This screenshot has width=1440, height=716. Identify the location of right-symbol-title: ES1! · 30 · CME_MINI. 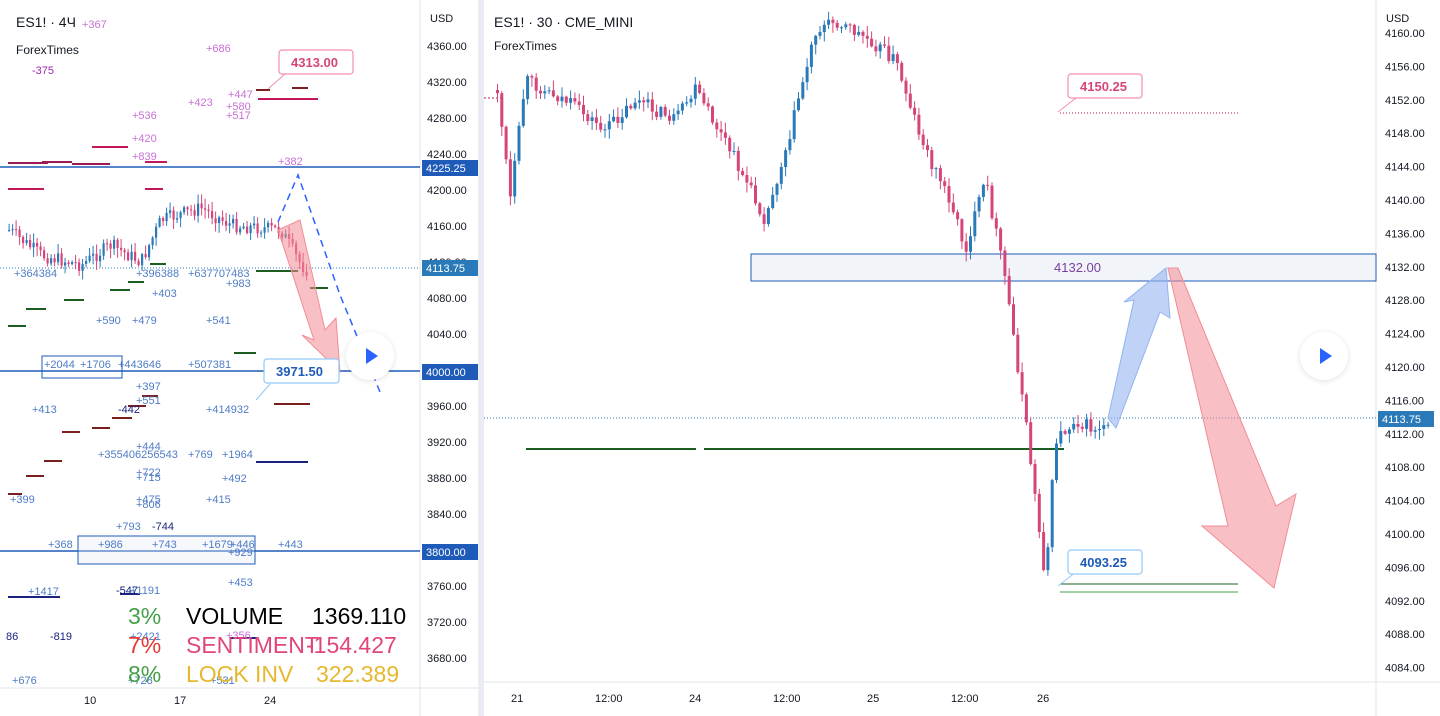
(564, 22).